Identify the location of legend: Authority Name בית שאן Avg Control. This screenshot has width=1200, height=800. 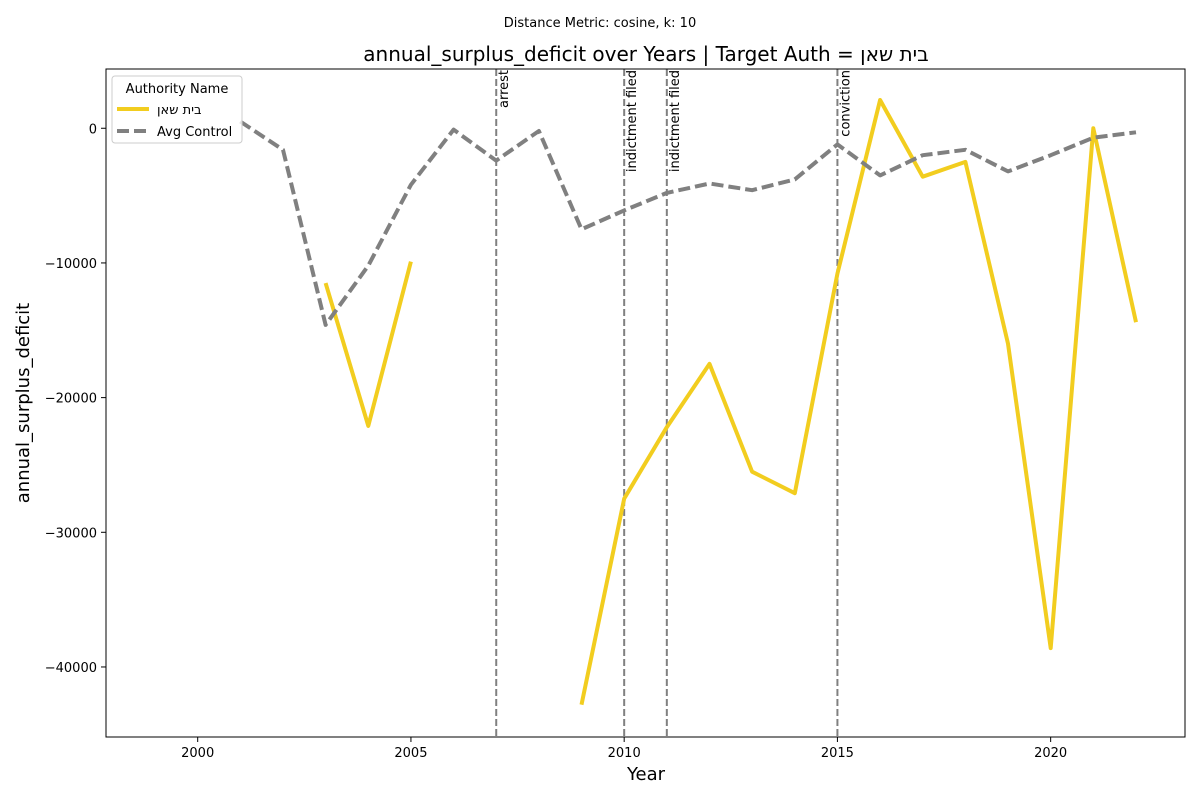
(177, 109).